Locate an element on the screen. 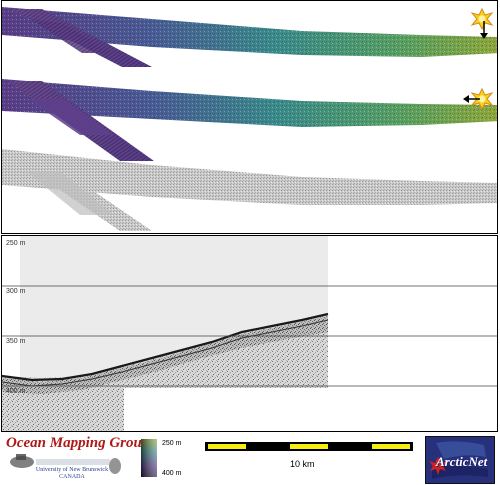 This screenshot has height=485, width=500. depth-label-350: 350 m is located at coordinates (16, 341).